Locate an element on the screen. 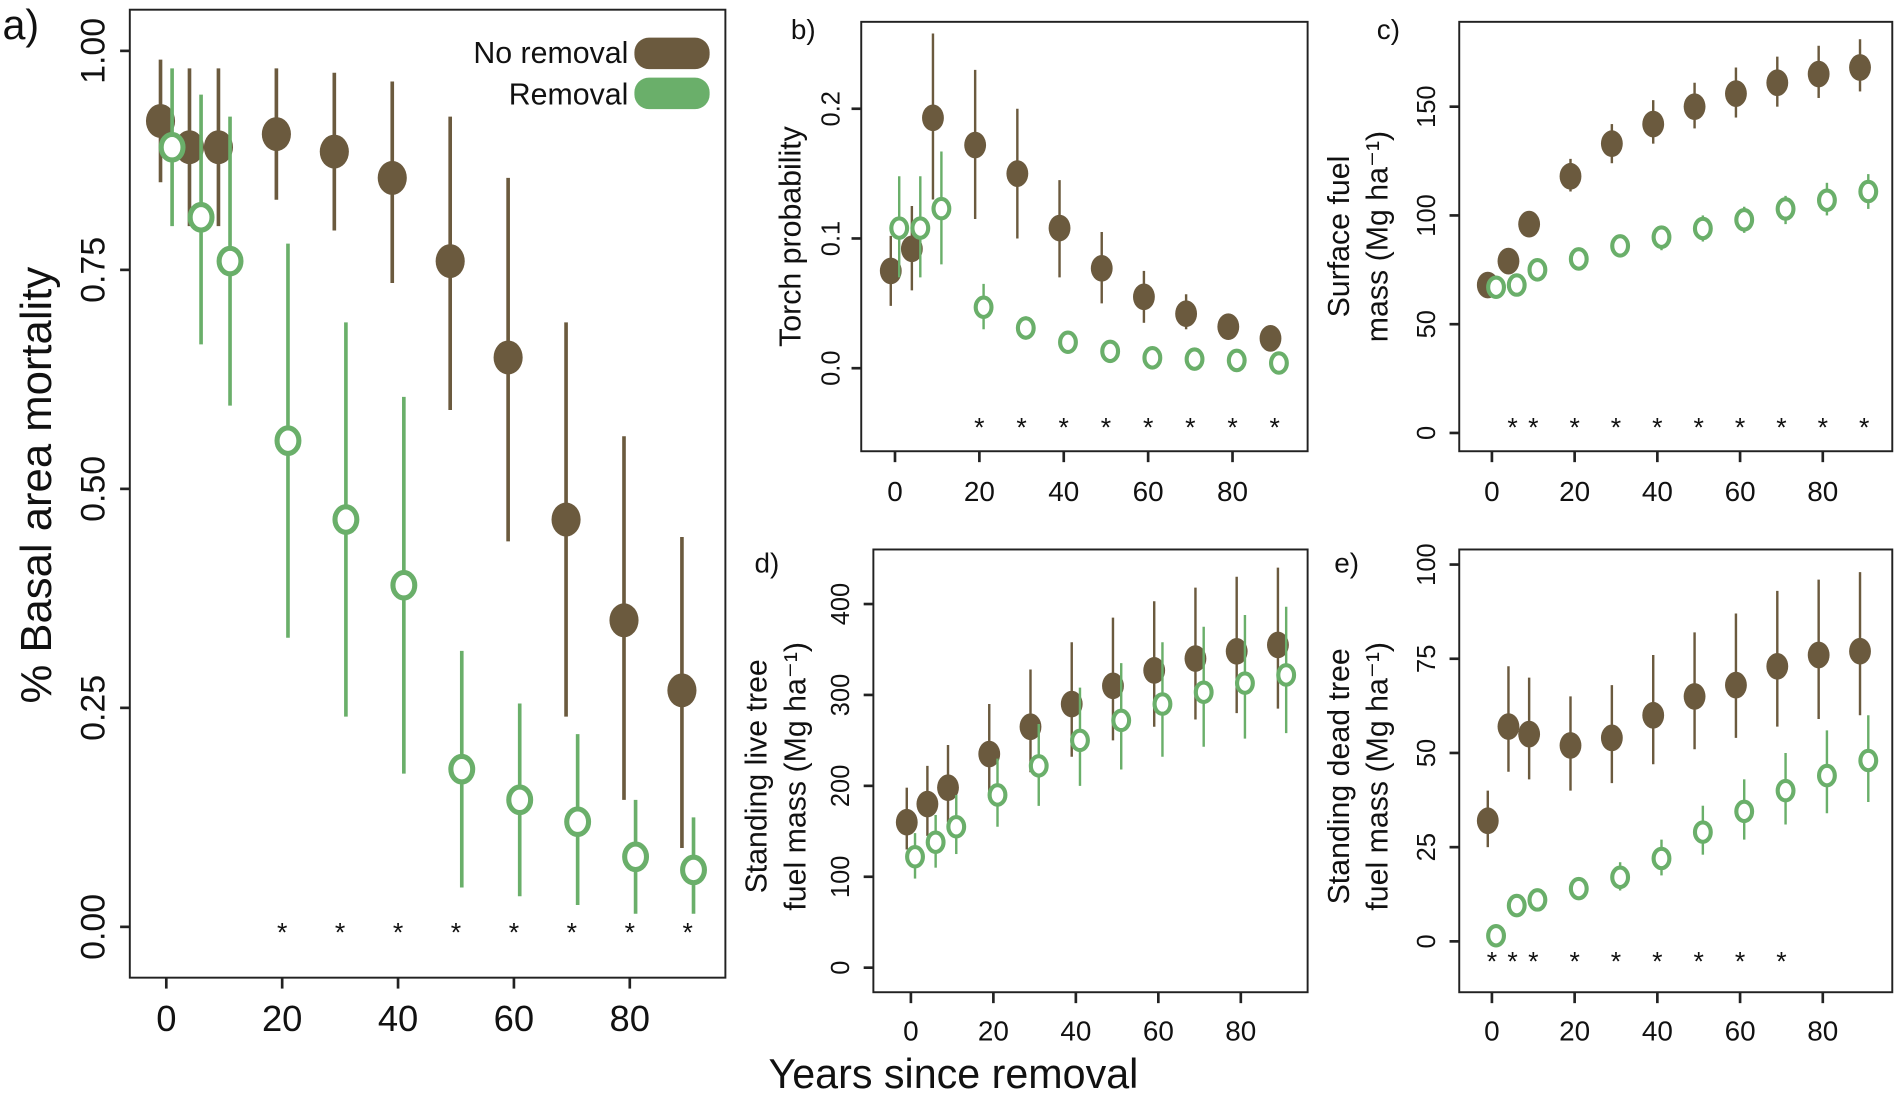  panel-label: b) is located at coordinates (803, 29).